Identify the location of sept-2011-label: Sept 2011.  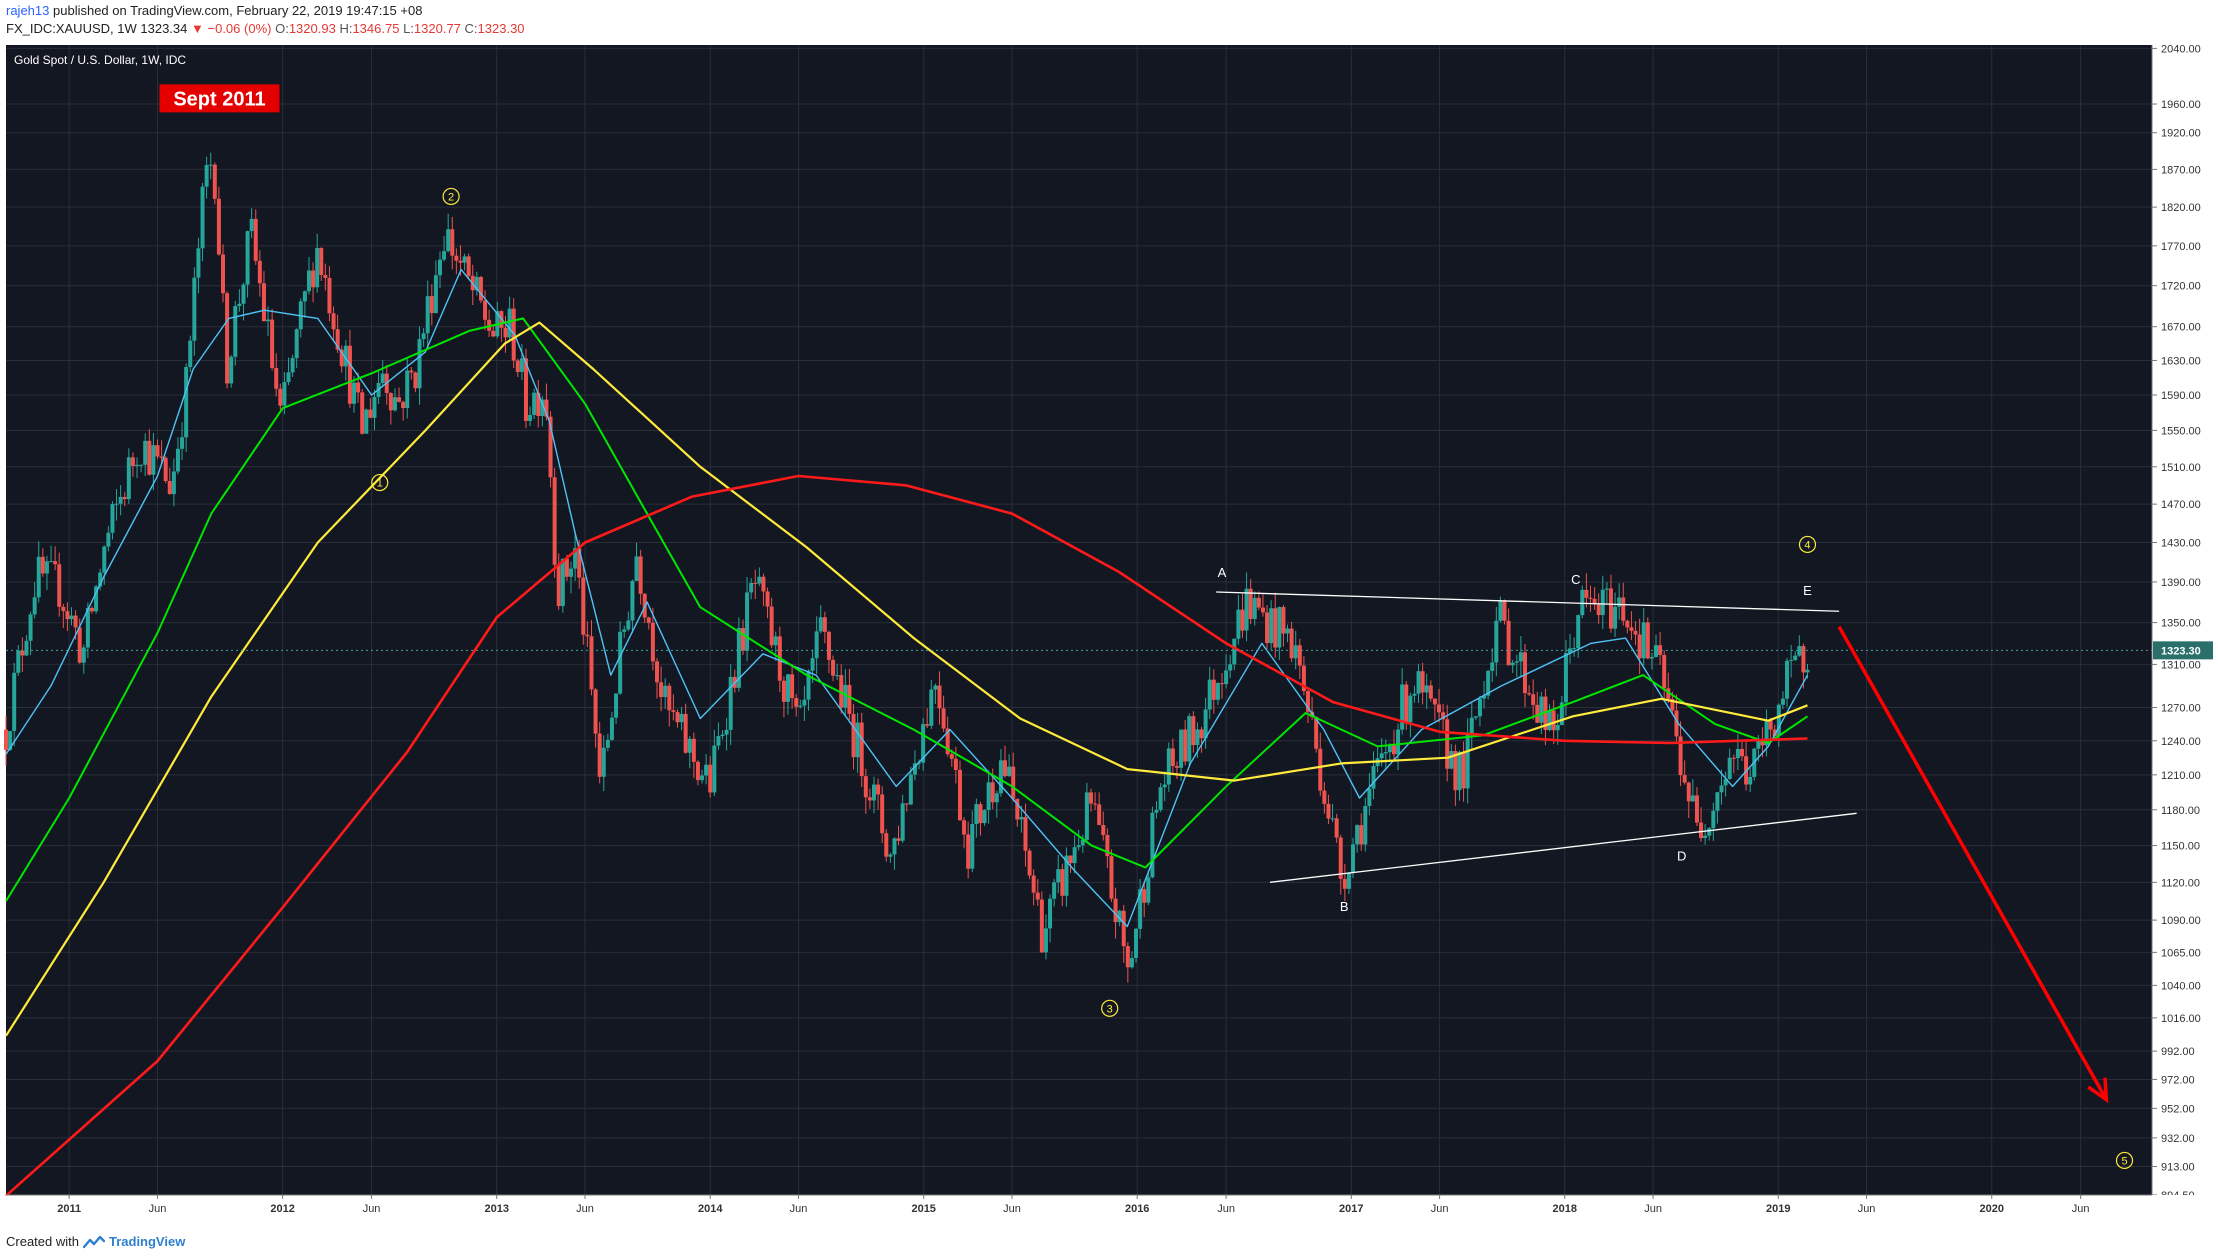
(219, 98).